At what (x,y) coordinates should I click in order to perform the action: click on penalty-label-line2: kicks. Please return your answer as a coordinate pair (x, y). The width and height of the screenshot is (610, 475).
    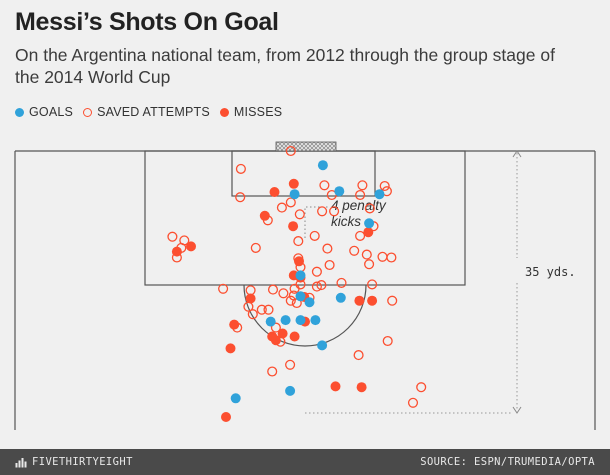
    Looking at the image, I should click on (346, 221).